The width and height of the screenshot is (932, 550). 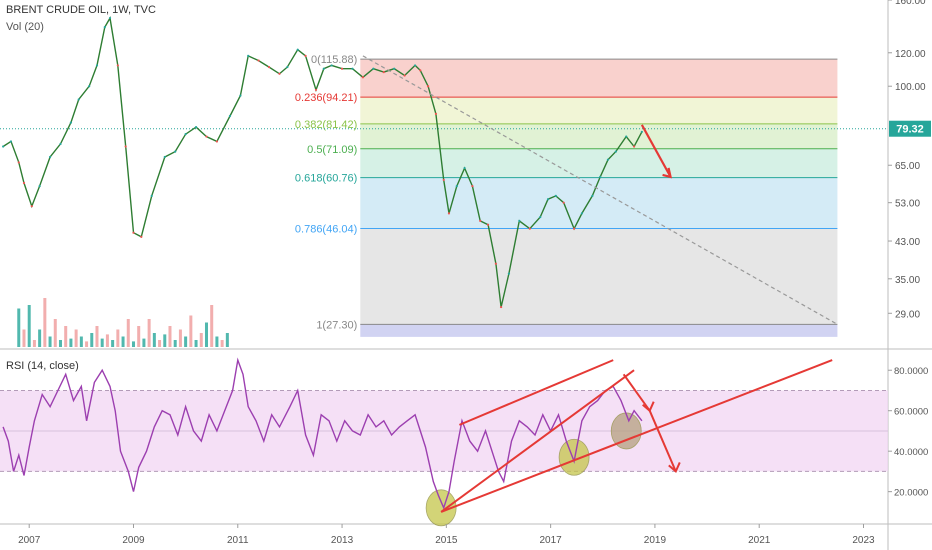 I want to click on time-tick-label: 2017, so click(x=551, y=540).